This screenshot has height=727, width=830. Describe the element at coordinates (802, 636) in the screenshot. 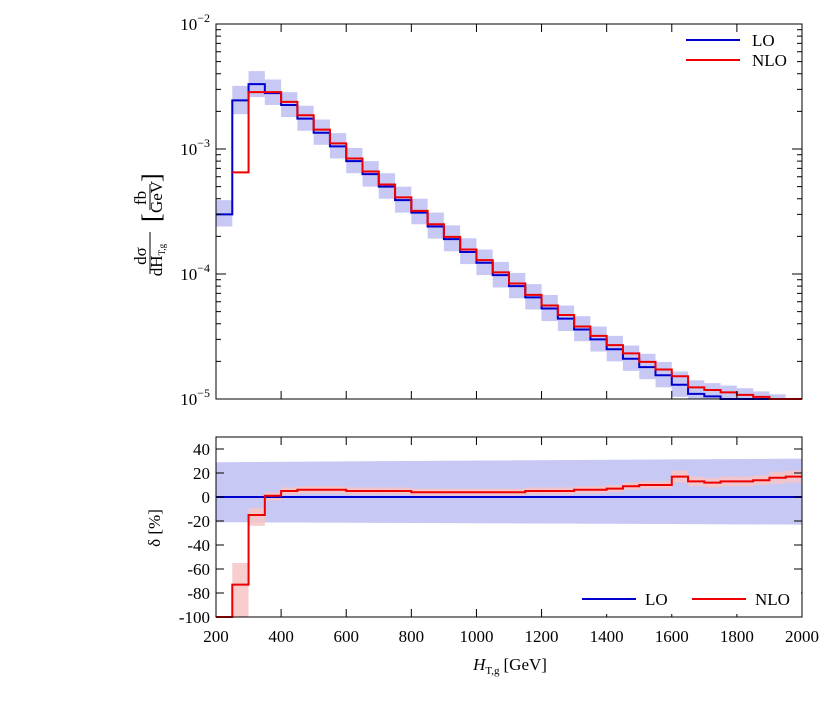

I see `xtick-label: 2000` at that location.